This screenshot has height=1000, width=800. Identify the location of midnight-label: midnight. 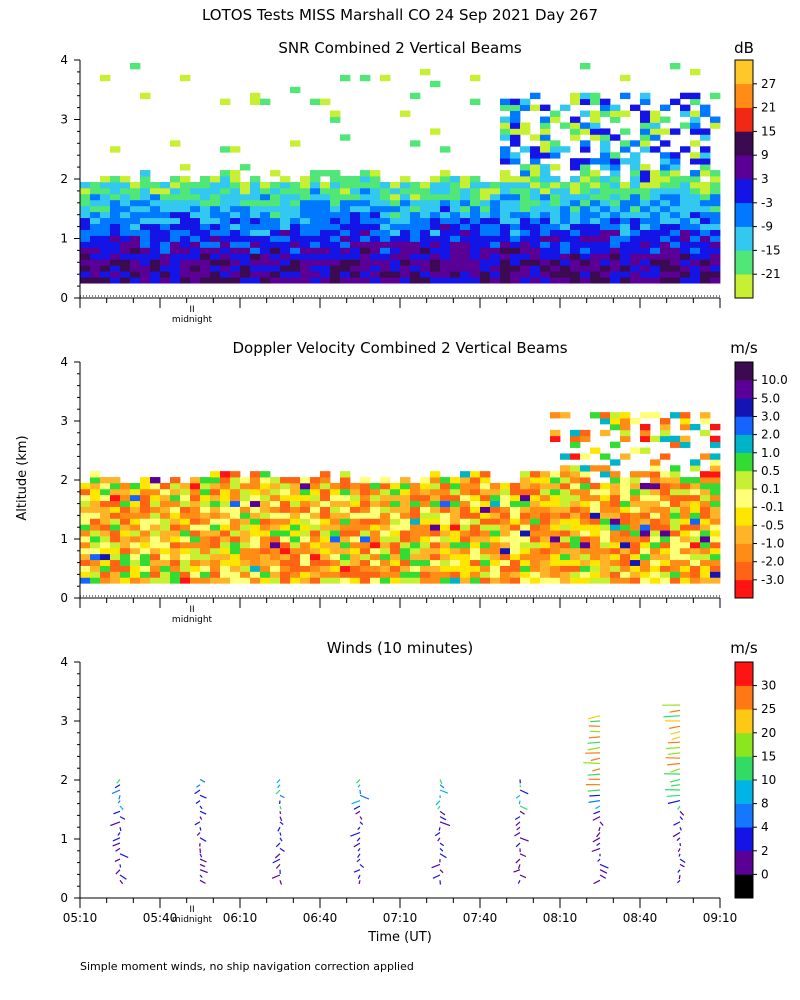
(192, 320).